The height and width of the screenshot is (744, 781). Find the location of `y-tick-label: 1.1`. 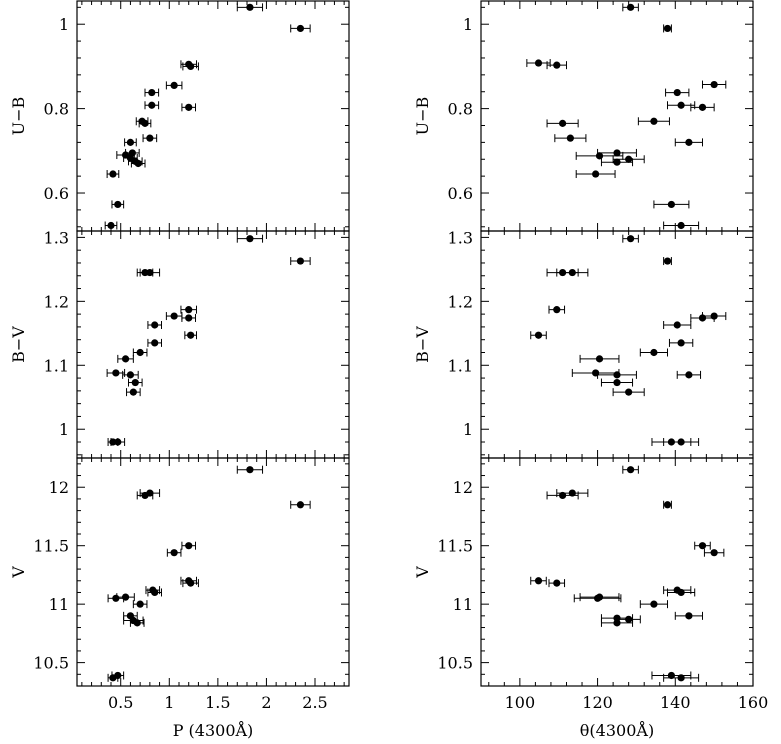

y-tick-label: 1.1 is located at coordinates (460, 365).